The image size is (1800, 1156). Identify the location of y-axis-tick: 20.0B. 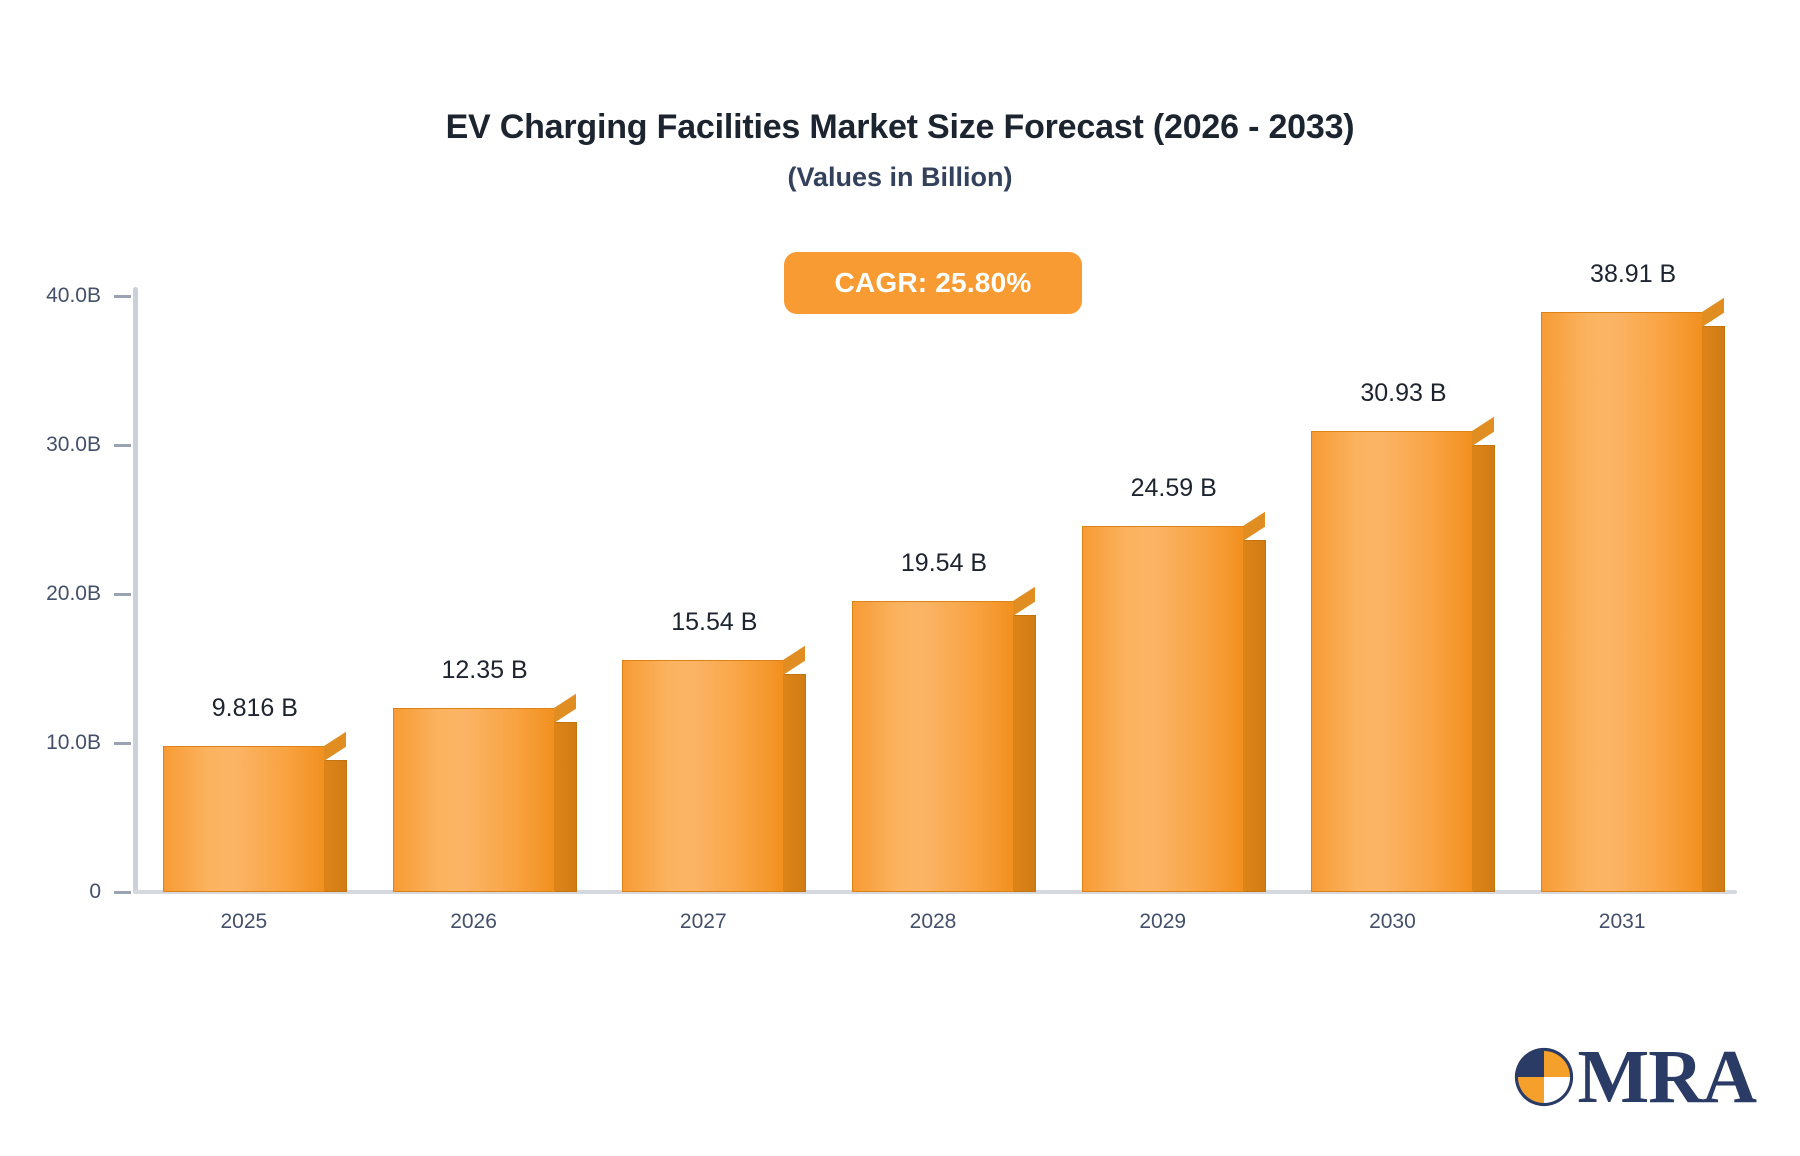
(66, 594).